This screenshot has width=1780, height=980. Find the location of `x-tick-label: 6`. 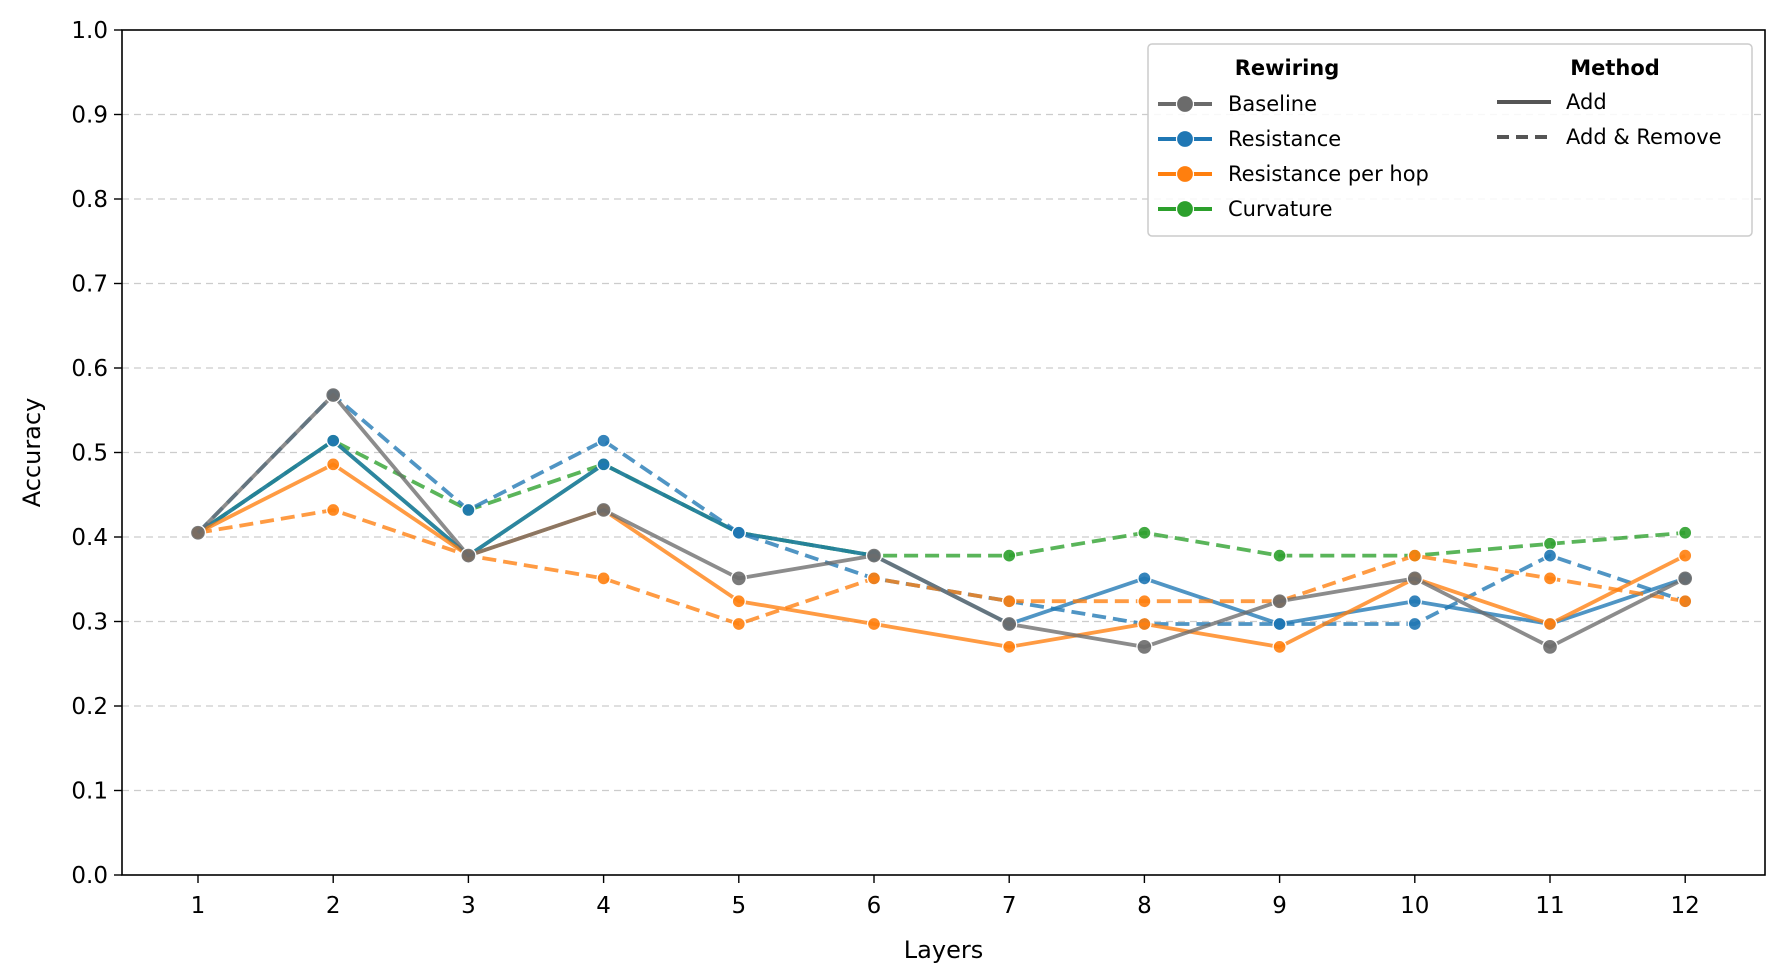

x-tick-label: 6 is located at coordinates (874, 906).